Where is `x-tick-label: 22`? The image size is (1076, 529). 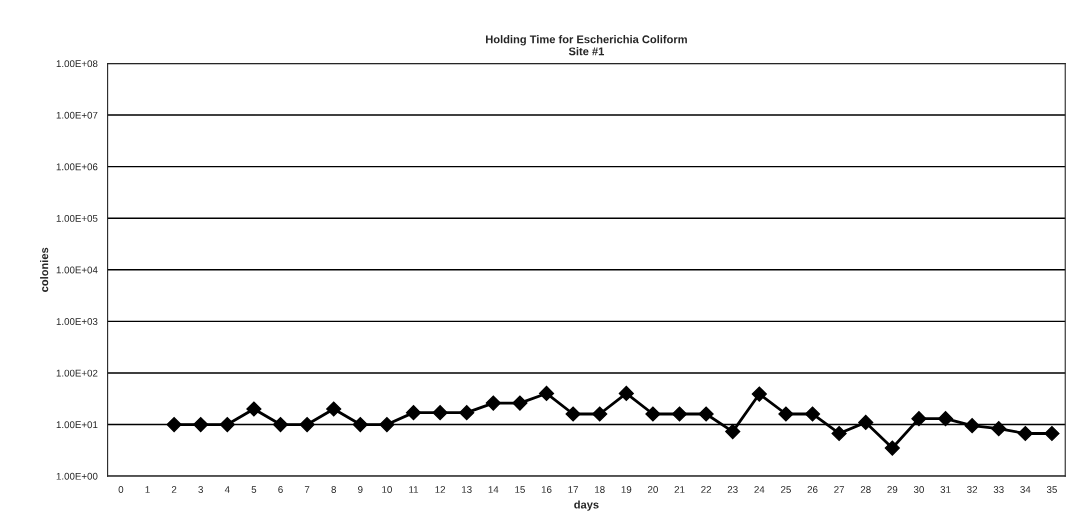 x-tick-label: 22 is located at coordinates (706, 489).